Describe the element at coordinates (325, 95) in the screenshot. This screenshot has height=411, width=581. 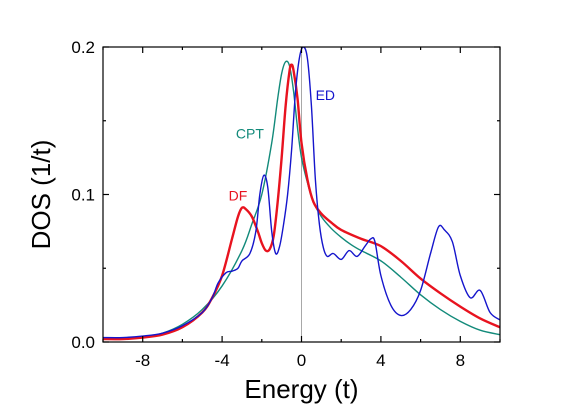
I see `series-label-ed: ED` at that location.